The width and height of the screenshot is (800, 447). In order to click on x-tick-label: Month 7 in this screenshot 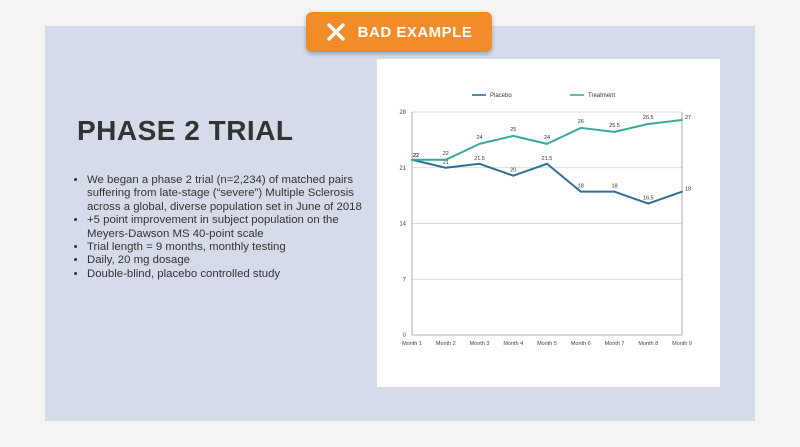, I will do `click(615, 344)`.